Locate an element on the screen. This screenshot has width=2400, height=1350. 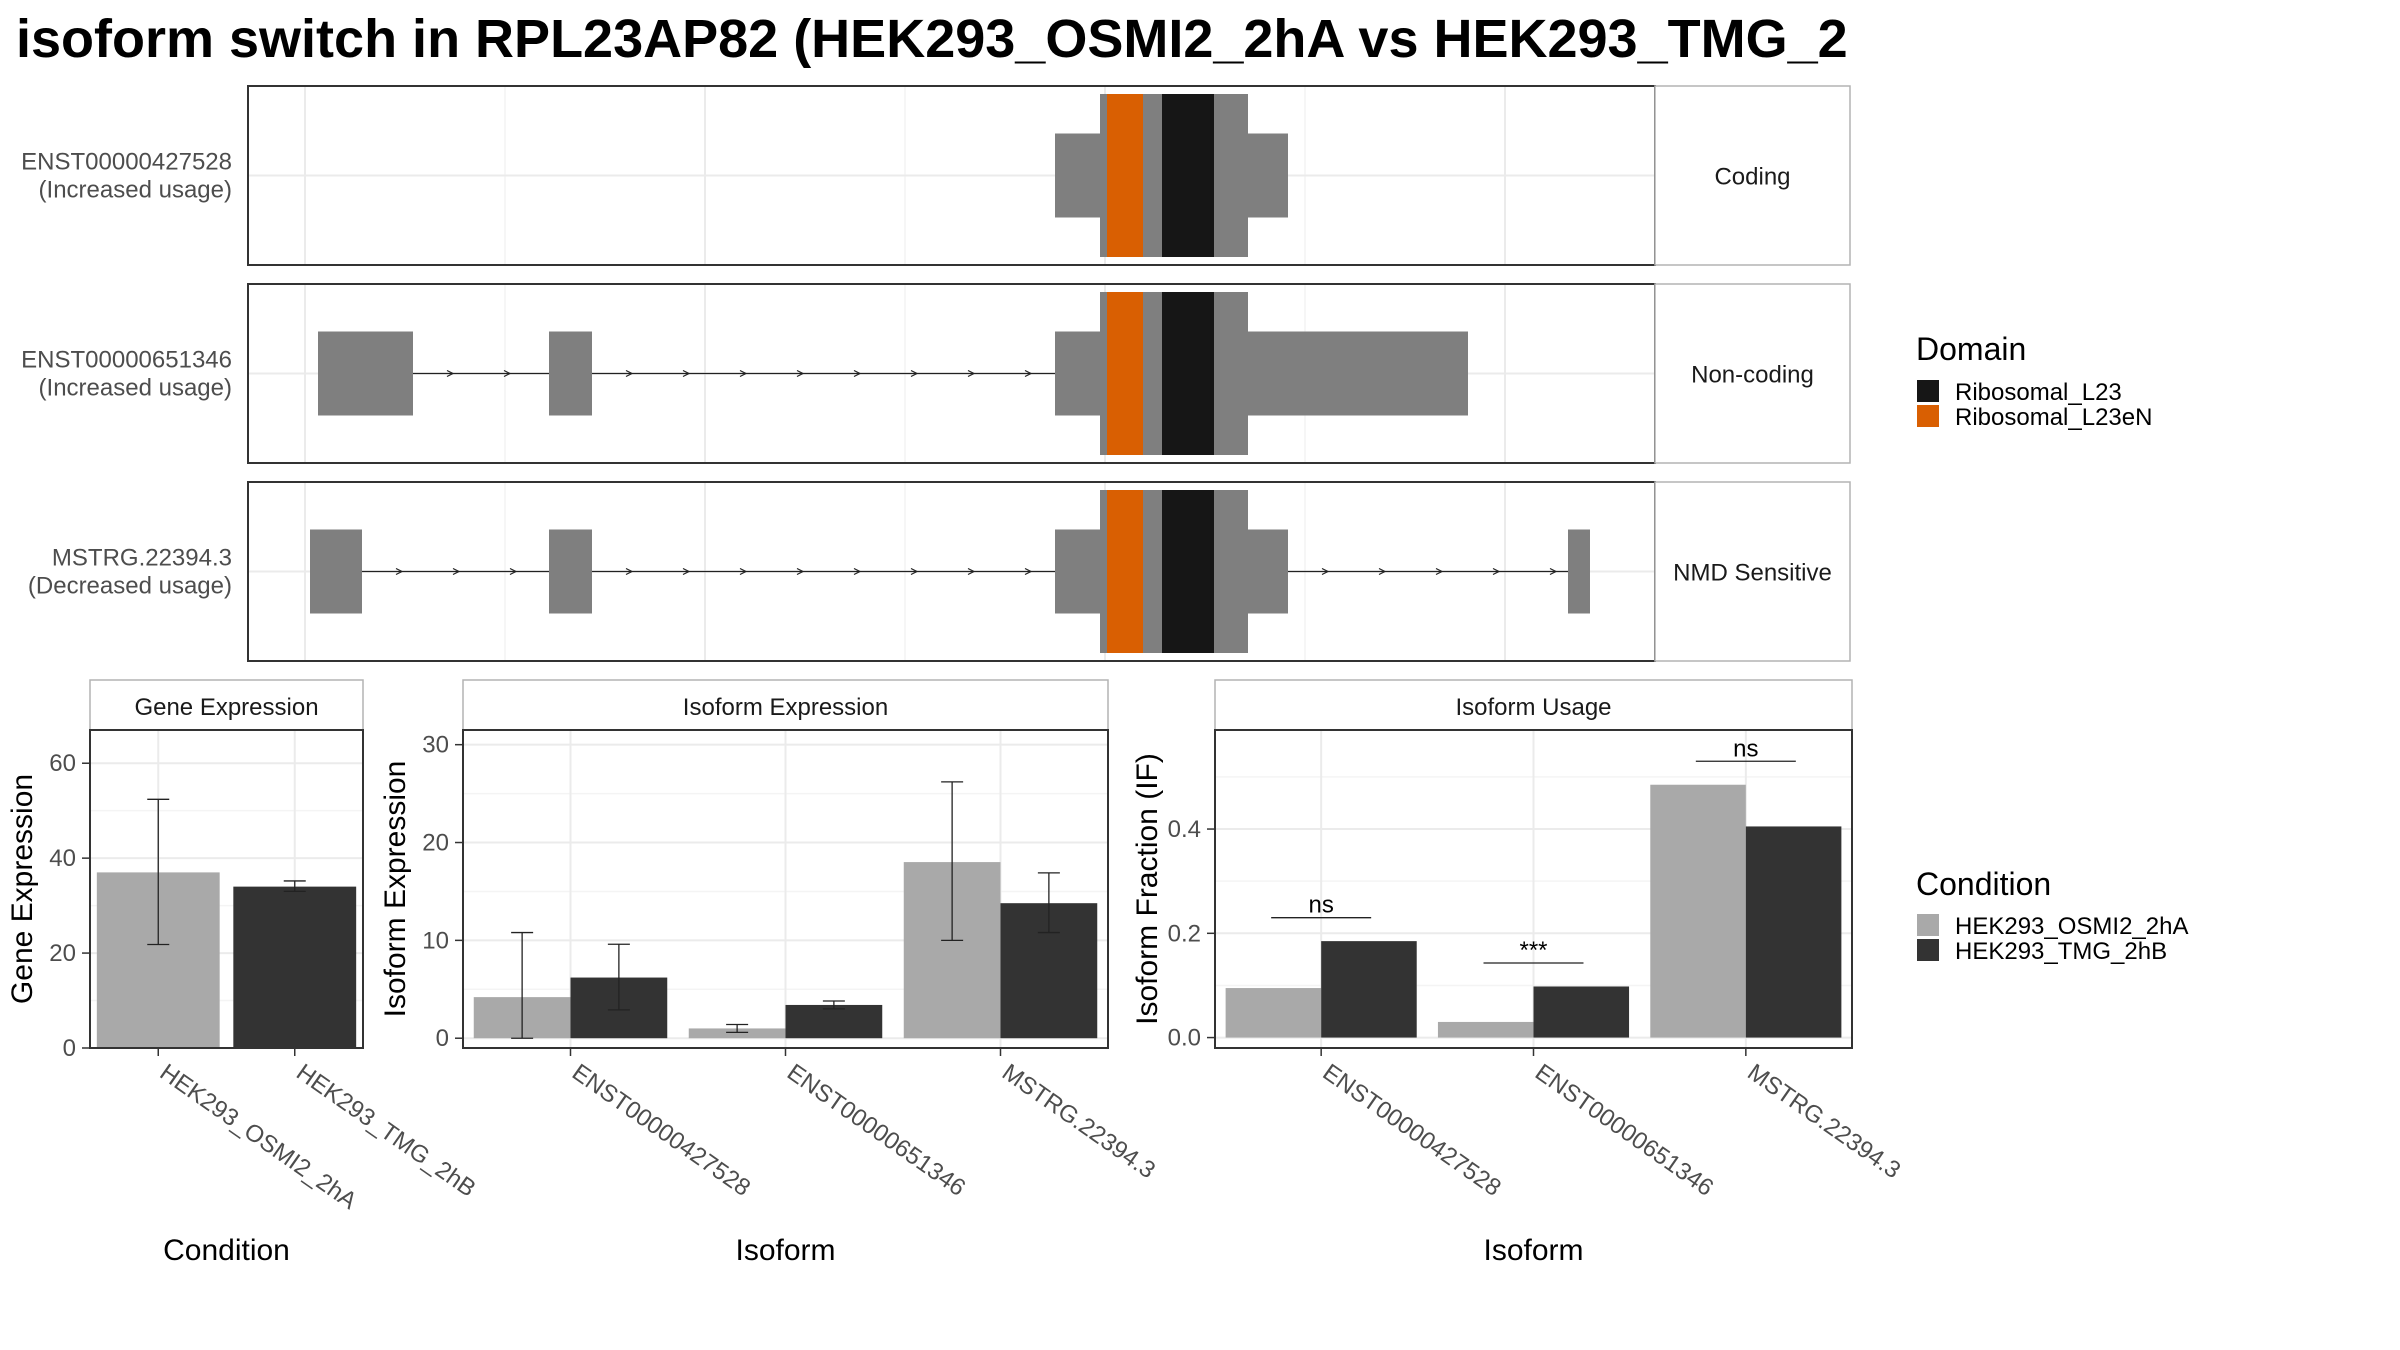
track-strip-label: Non-coding is located at coordinates (1752, 375).